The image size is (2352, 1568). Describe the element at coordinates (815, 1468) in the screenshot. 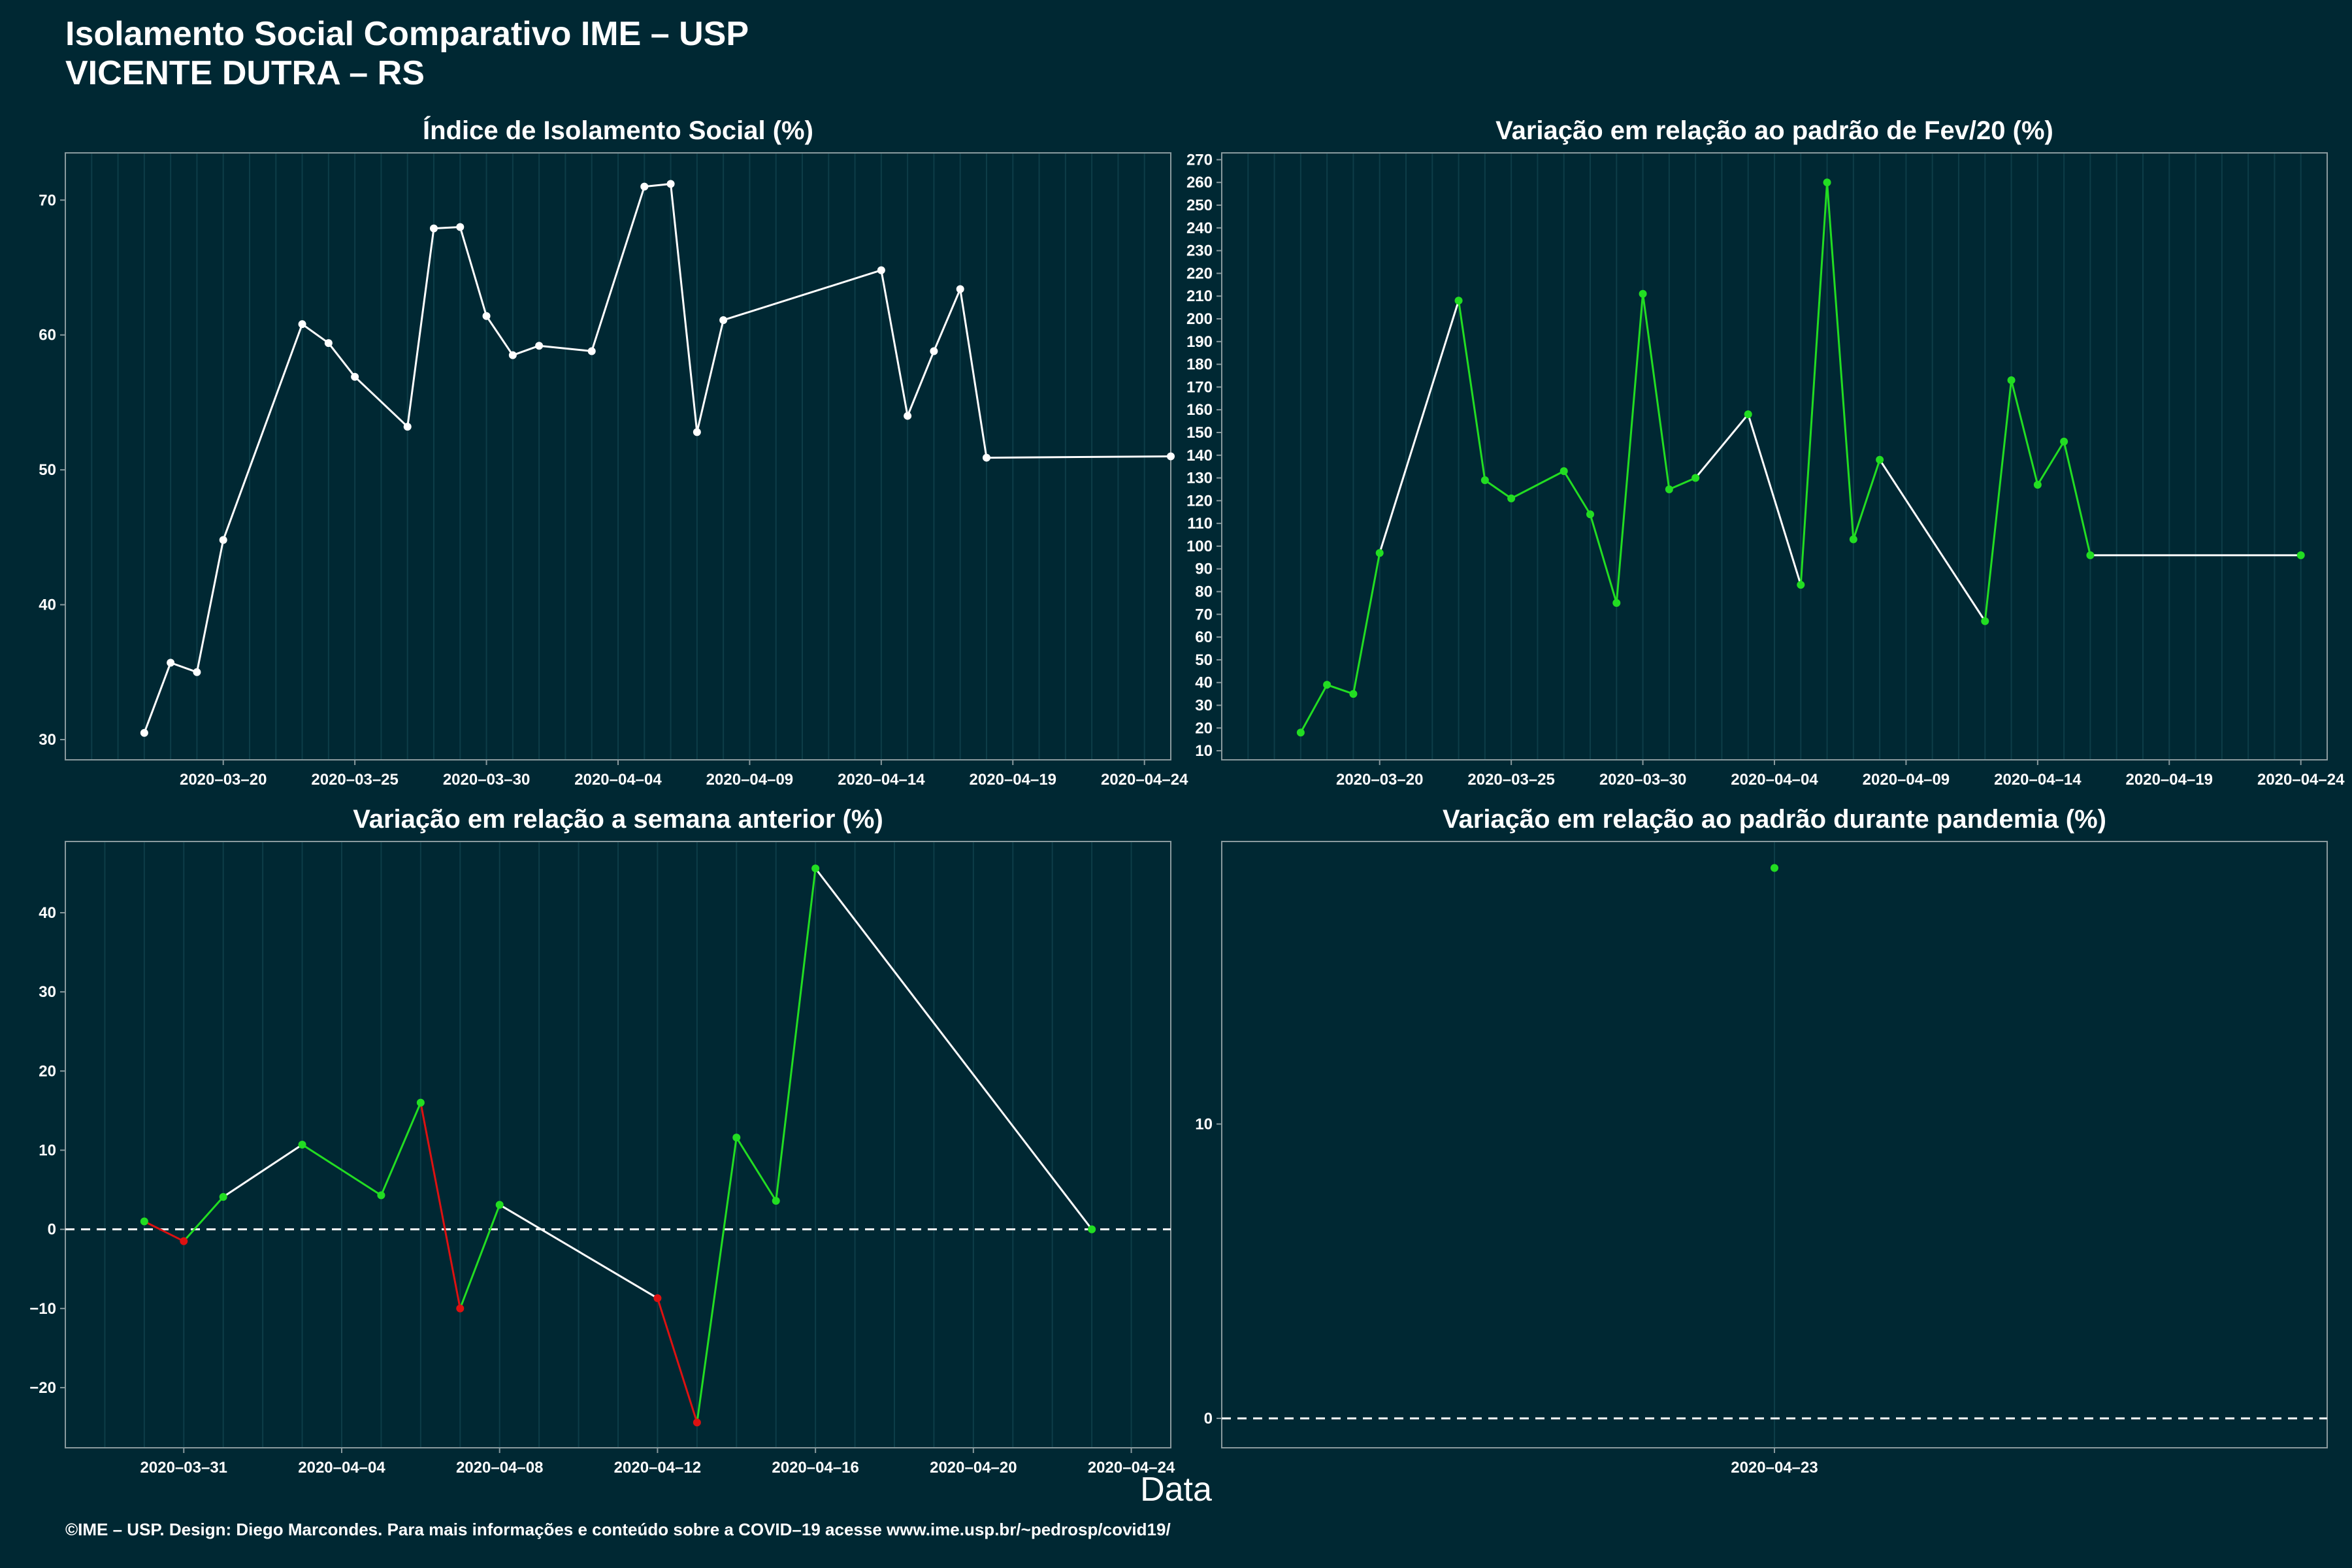

I see `x-tick-label: 2020–04–16` at that location.